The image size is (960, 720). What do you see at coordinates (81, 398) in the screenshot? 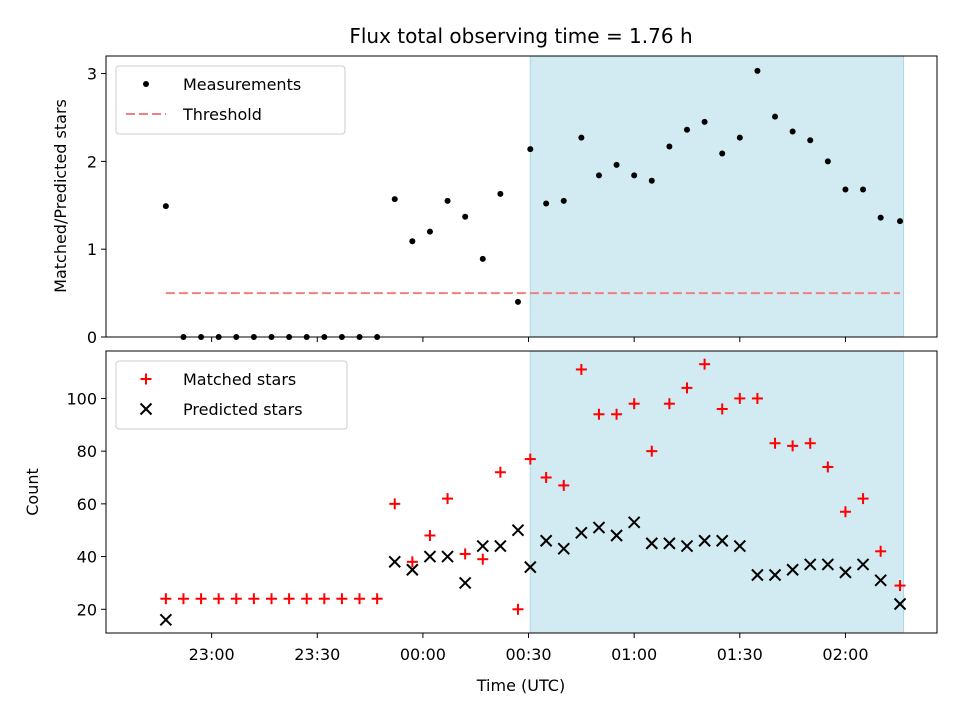
I see `y-tick-label: 100` at bounding box center [81, 398].